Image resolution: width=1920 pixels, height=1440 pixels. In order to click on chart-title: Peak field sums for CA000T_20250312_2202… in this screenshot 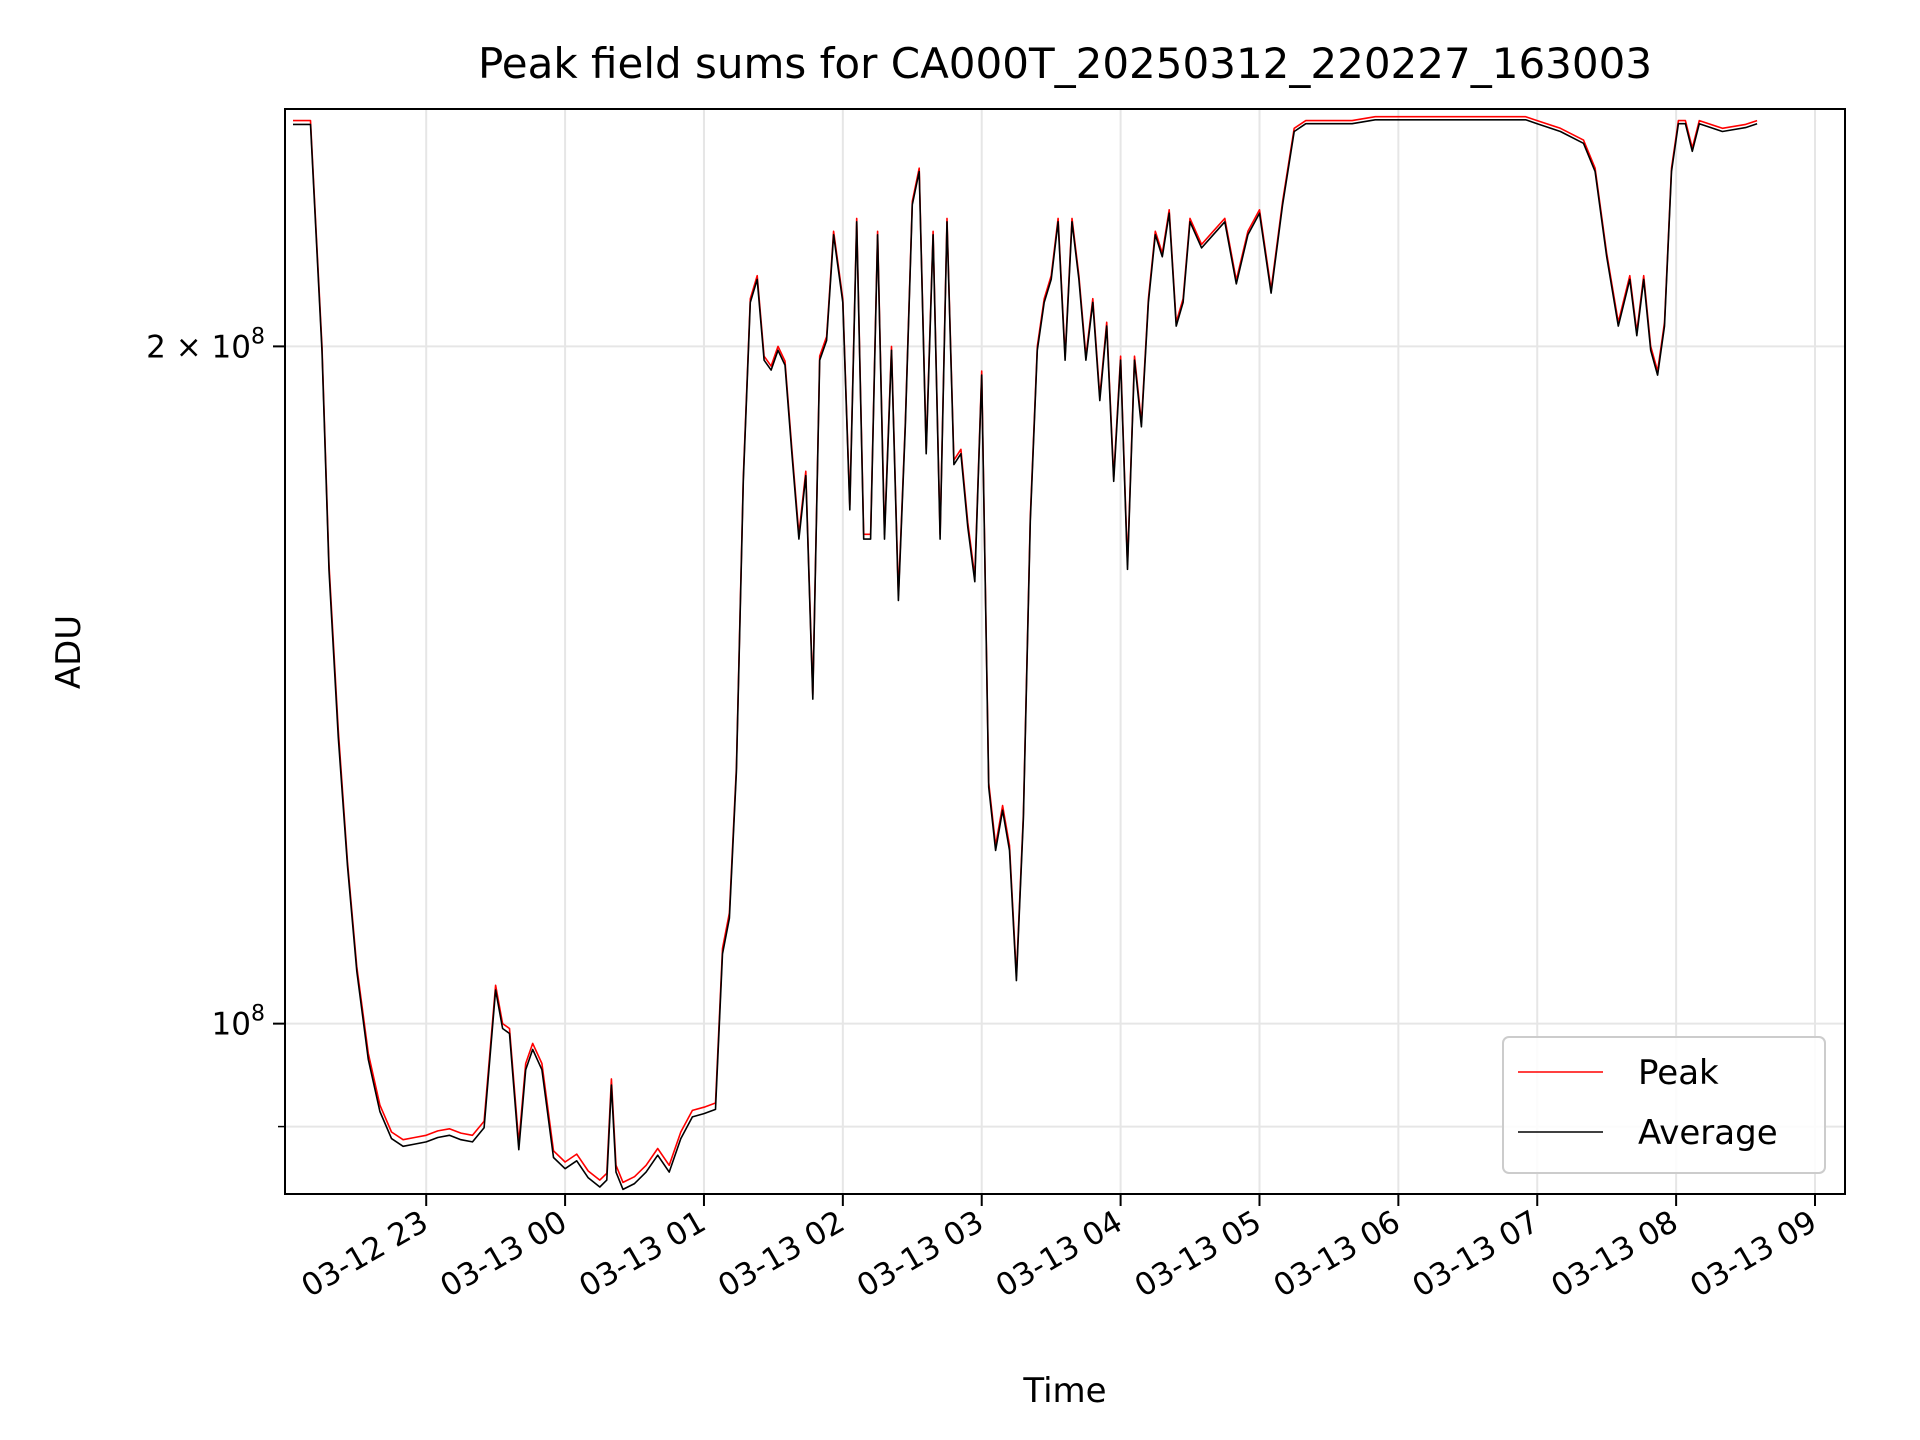, I will do `click(1065, 63)`.